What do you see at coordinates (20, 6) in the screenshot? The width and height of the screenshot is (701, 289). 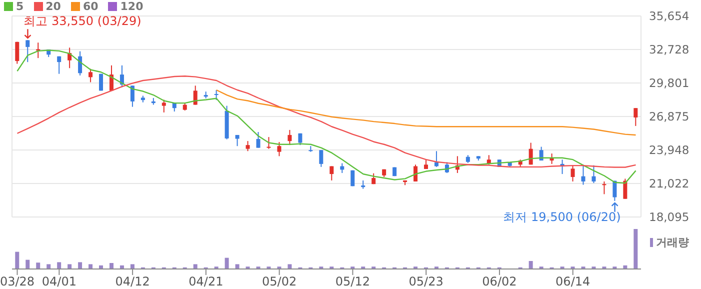 I see `legend-label: 5` at bounding box center [20, 6].